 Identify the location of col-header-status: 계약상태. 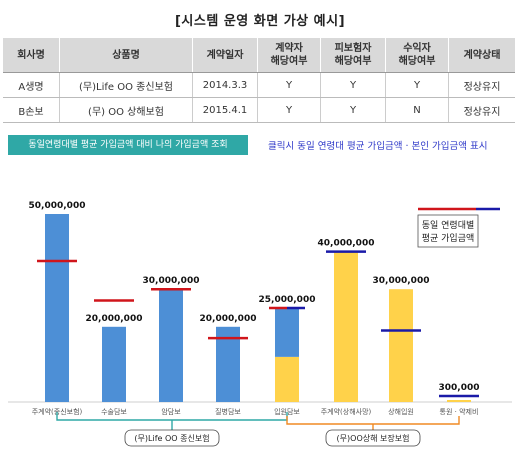
(481, 55).